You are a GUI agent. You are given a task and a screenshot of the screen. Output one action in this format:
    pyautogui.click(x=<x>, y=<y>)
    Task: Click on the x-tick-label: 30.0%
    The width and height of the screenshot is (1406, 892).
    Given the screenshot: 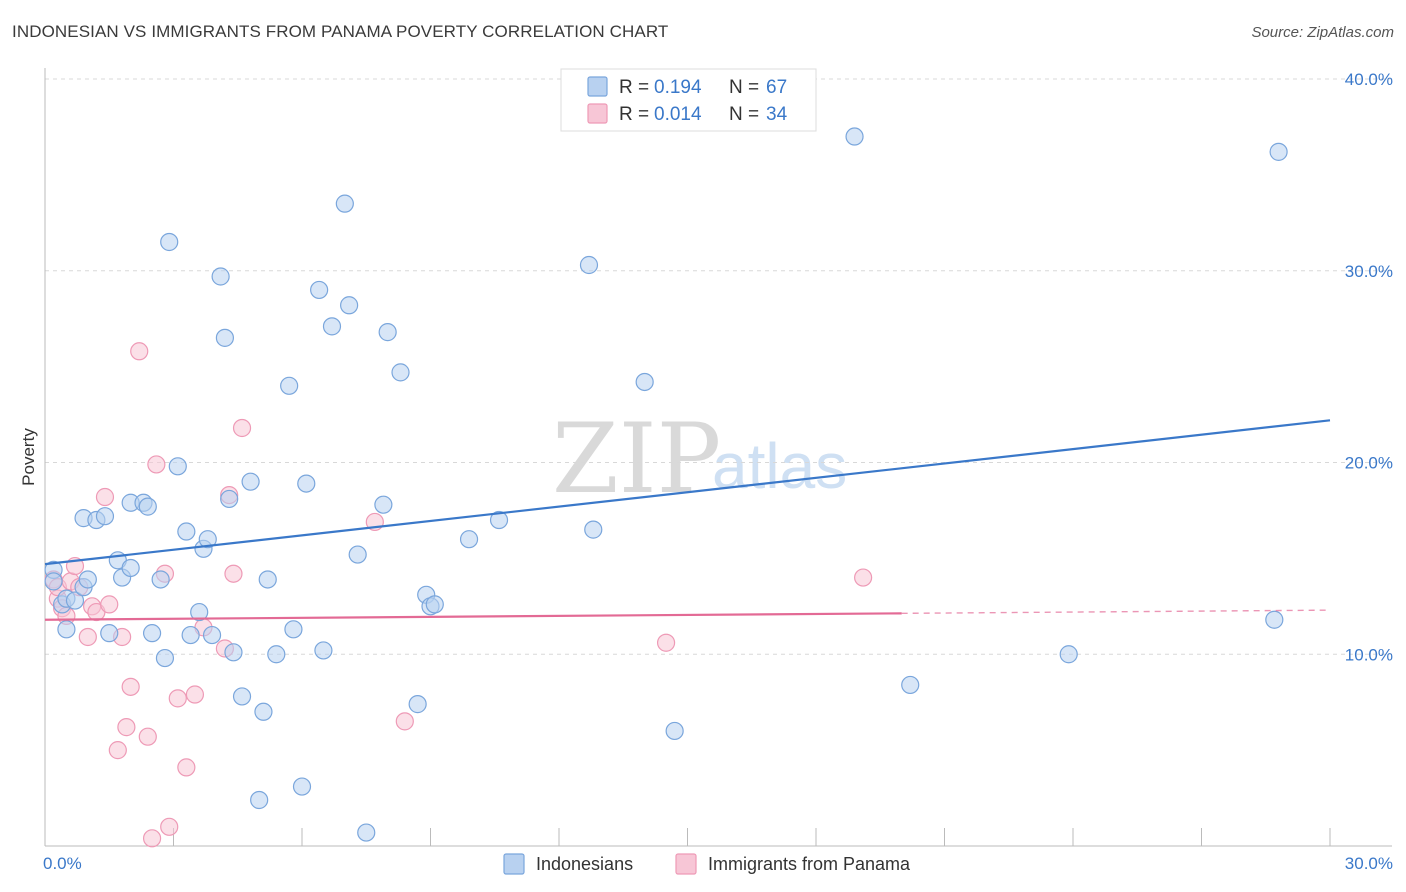 What is the action you would take?
    pyautogui.click(x=1369, y=863)
    